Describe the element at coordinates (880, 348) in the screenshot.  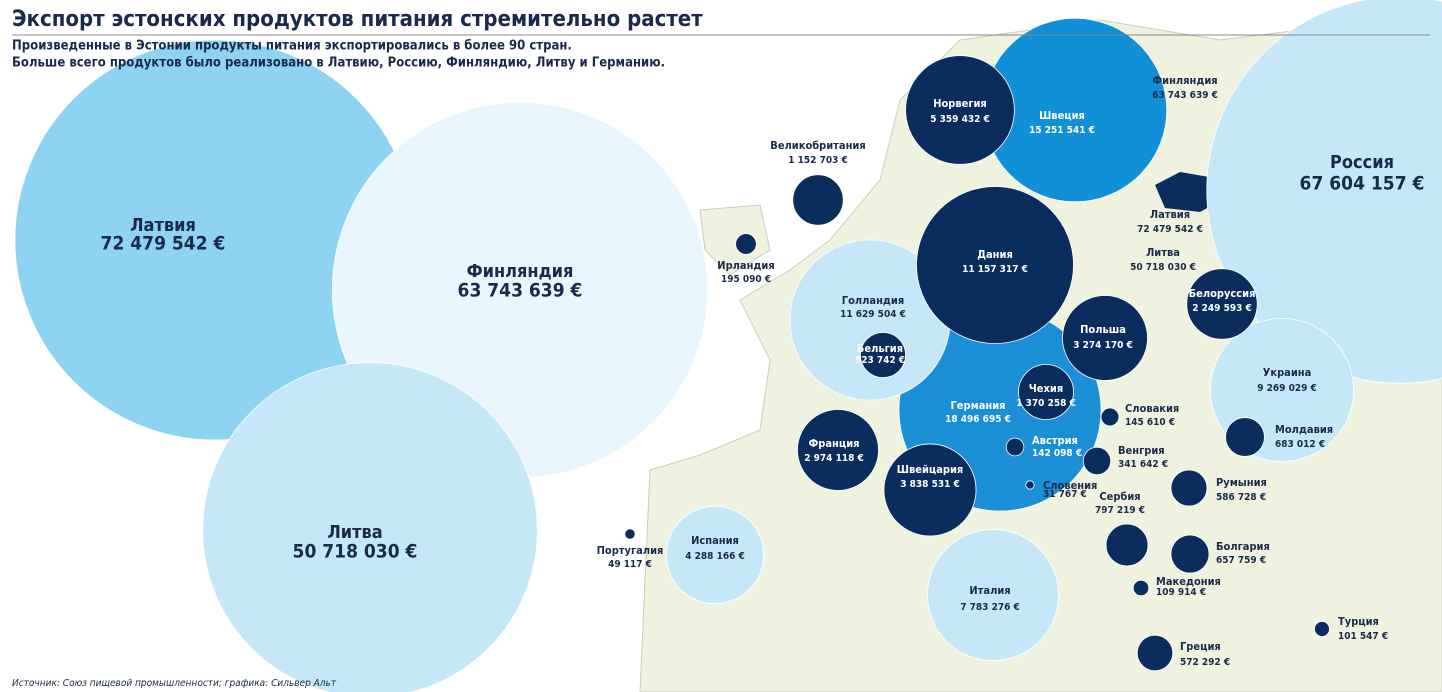
I see `country-name: Бельгия` at that location.